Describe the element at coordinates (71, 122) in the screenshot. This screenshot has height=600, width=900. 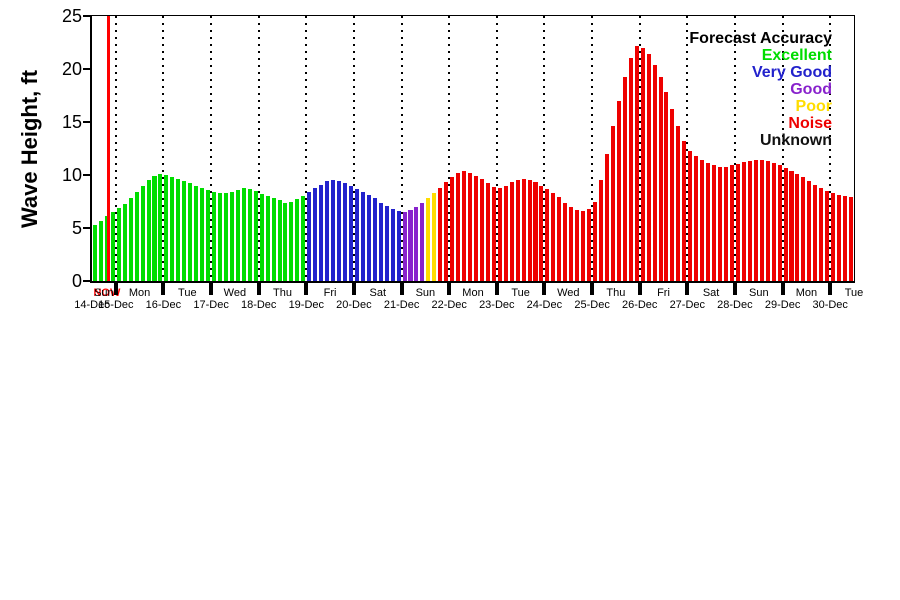
I see `y-tick-label: 15` at that location.